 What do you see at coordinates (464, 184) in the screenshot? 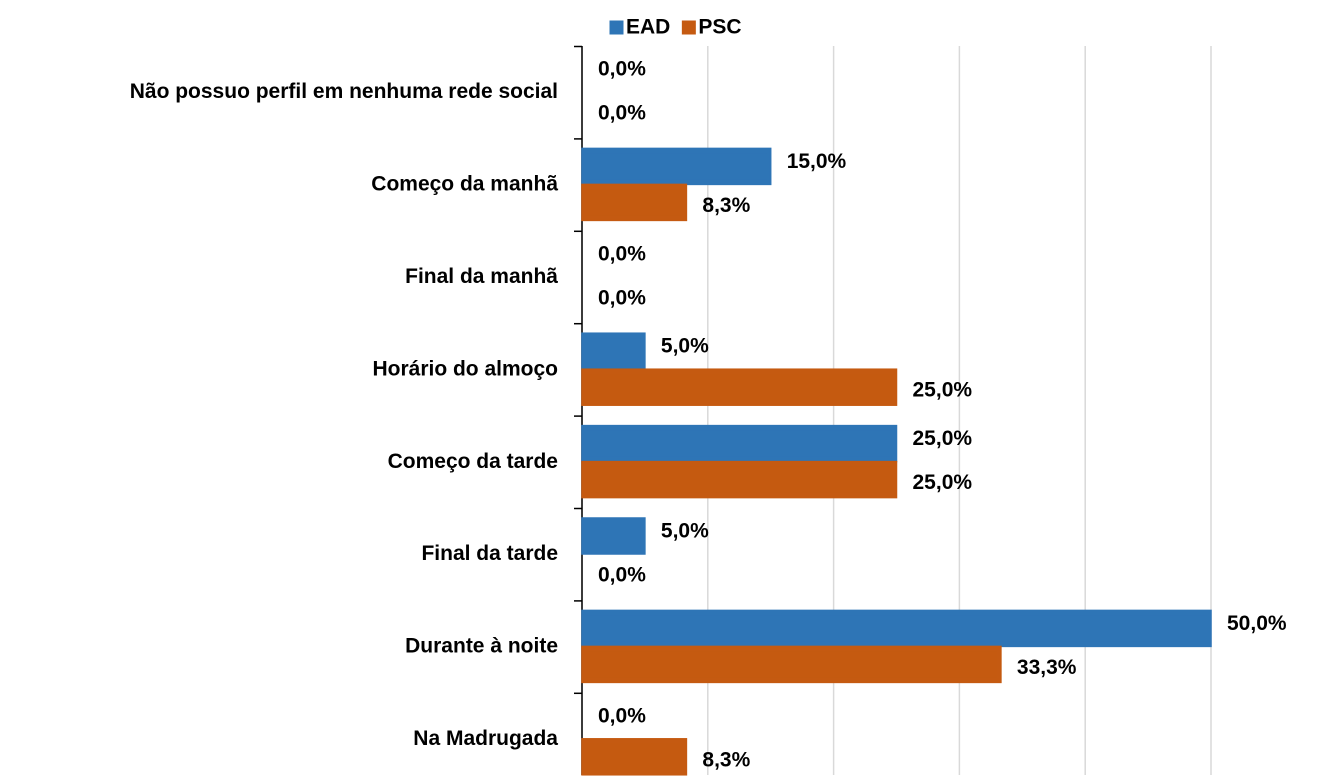
I see `y-tick-label: Começo da manhã` at bounding box center [464, 184].